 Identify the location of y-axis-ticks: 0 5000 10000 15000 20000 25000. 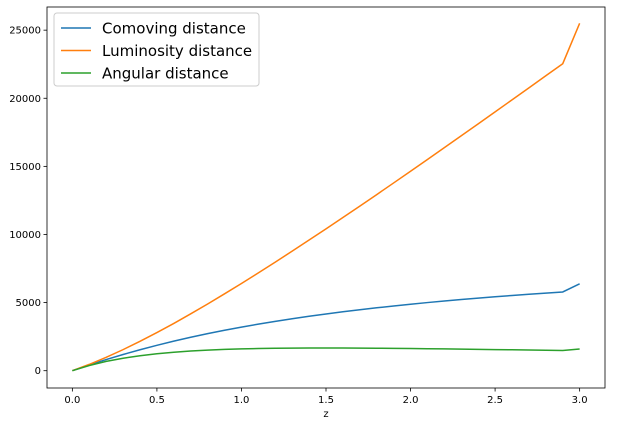
(28, 201).